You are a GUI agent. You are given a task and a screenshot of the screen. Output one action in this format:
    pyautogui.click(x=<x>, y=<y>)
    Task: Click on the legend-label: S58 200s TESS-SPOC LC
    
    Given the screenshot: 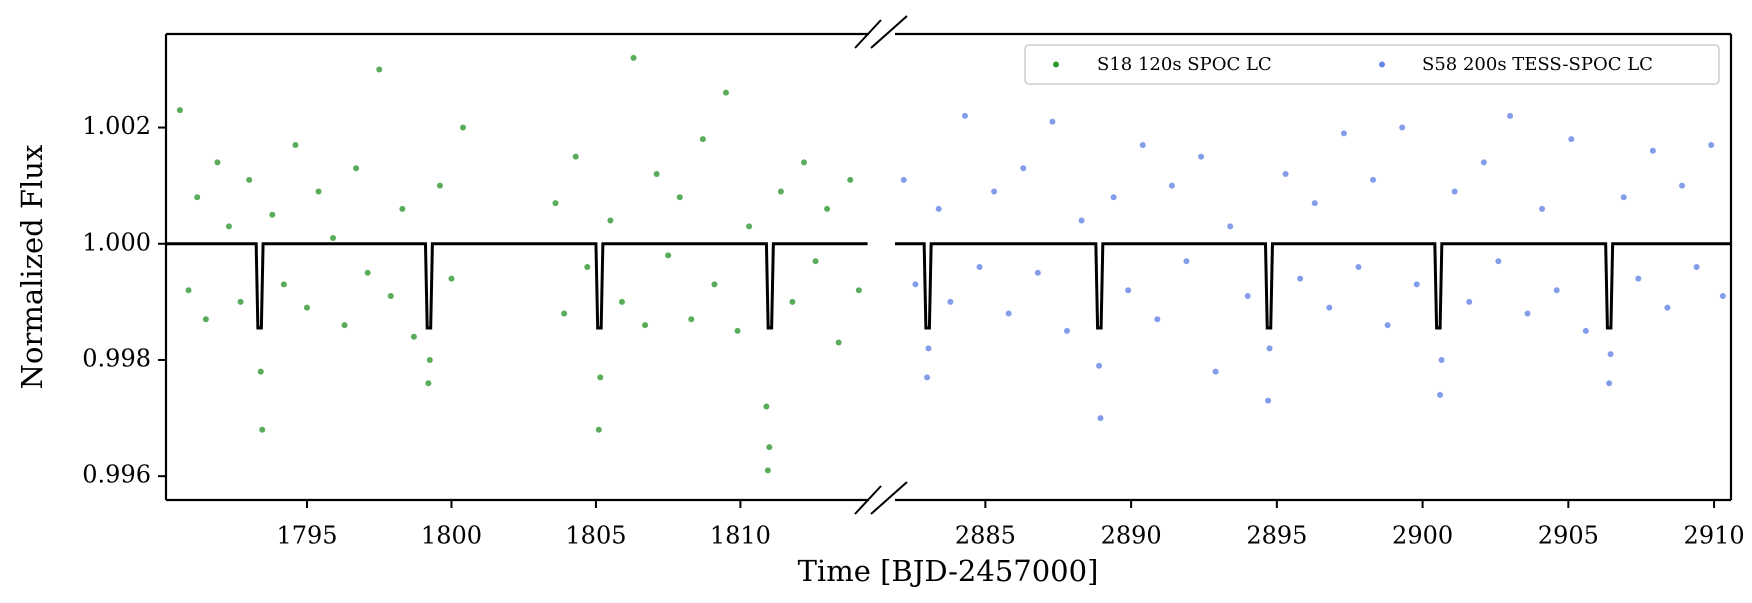 What is the action you would take?
    pyautogui.click(x=1537, y=64)
    